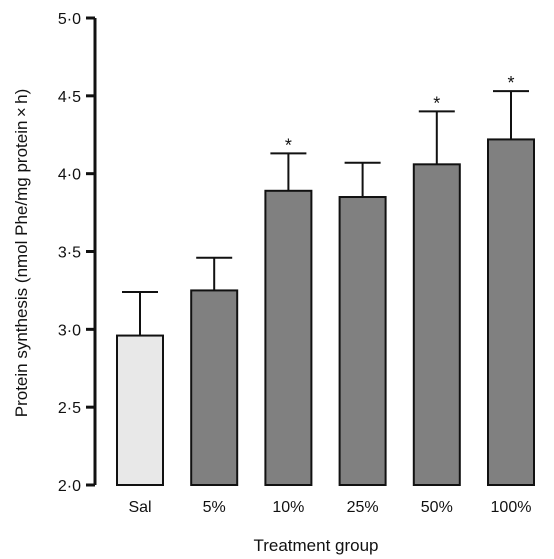 The image size is (554, 559). I want to click on x-tick-label-10pct: 10%, so click(288, 507).